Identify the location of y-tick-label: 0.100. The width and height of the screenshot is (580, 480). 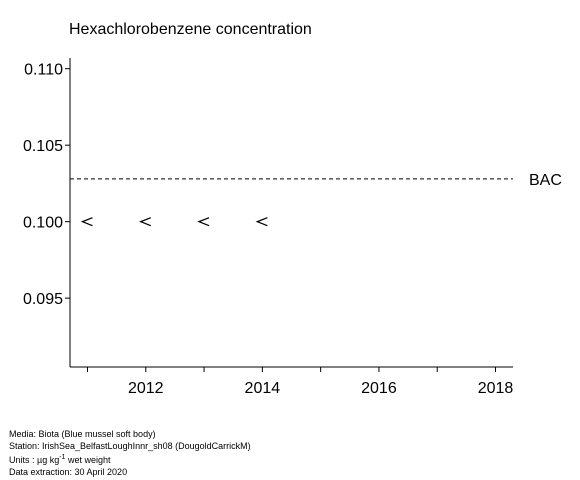
(43, 223).